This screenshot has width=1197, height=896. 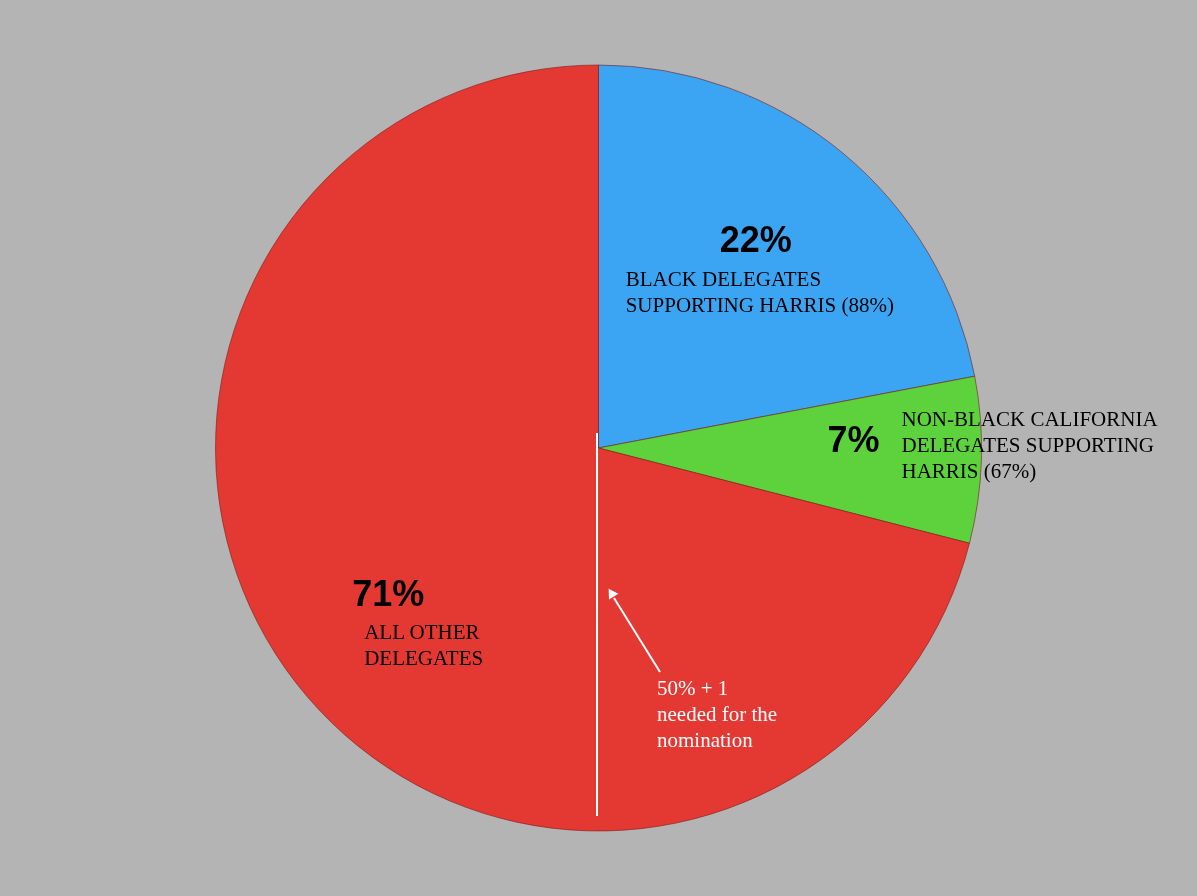 I want to click on data-label: 7%, so click(x=853, y=440).